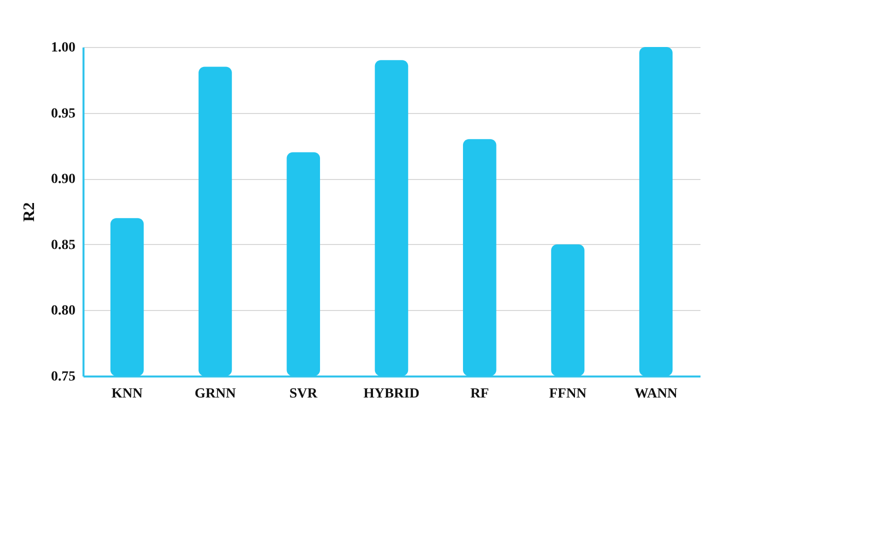  What do you see at coordinates (63, 48) in the screenshot?
I see `y-tick-label: 1.00` at bounding box center [63, 48].